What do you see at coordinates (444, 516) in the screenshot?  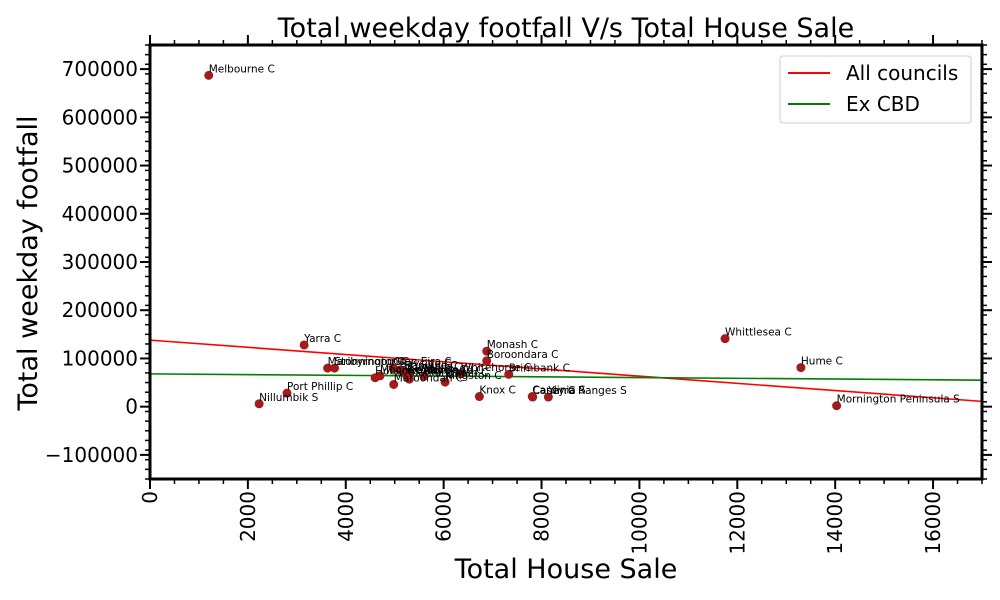 I see `x-tick-label: 6000` at bounding box center [444, 516].